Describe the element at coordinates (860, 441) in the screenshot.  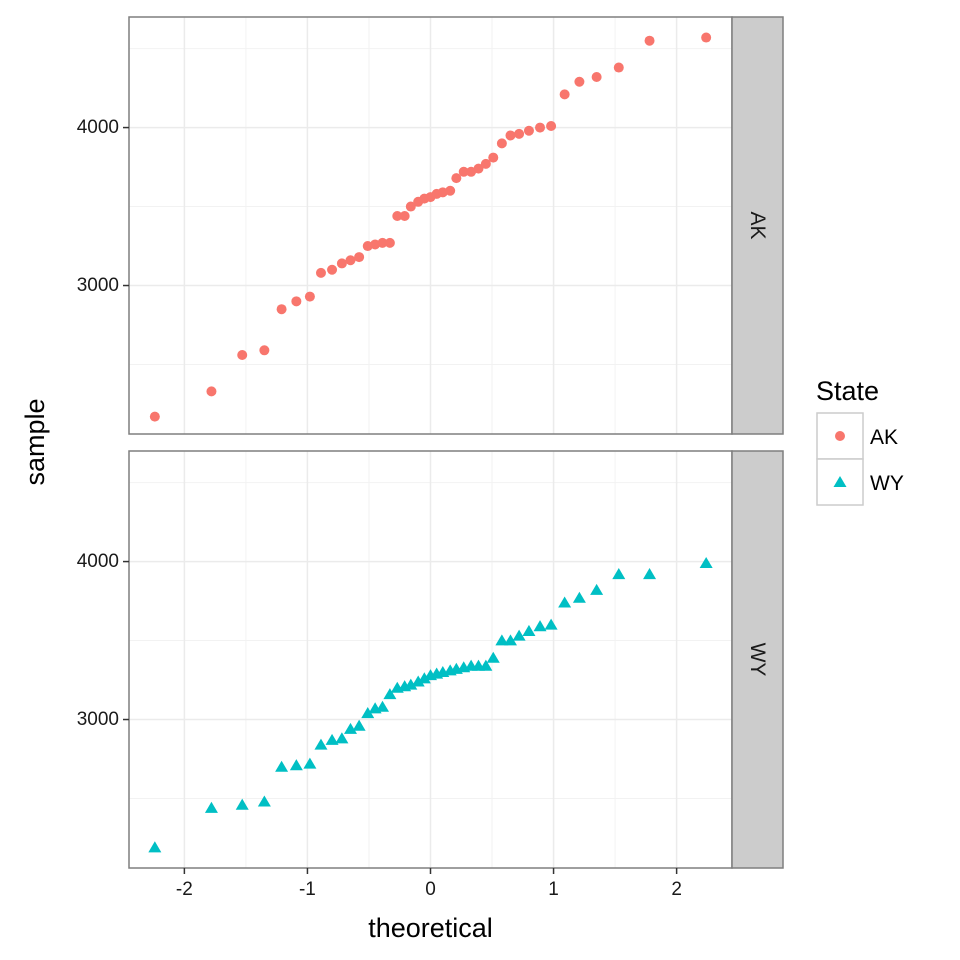
I see `legend: State AK WY` at that location.